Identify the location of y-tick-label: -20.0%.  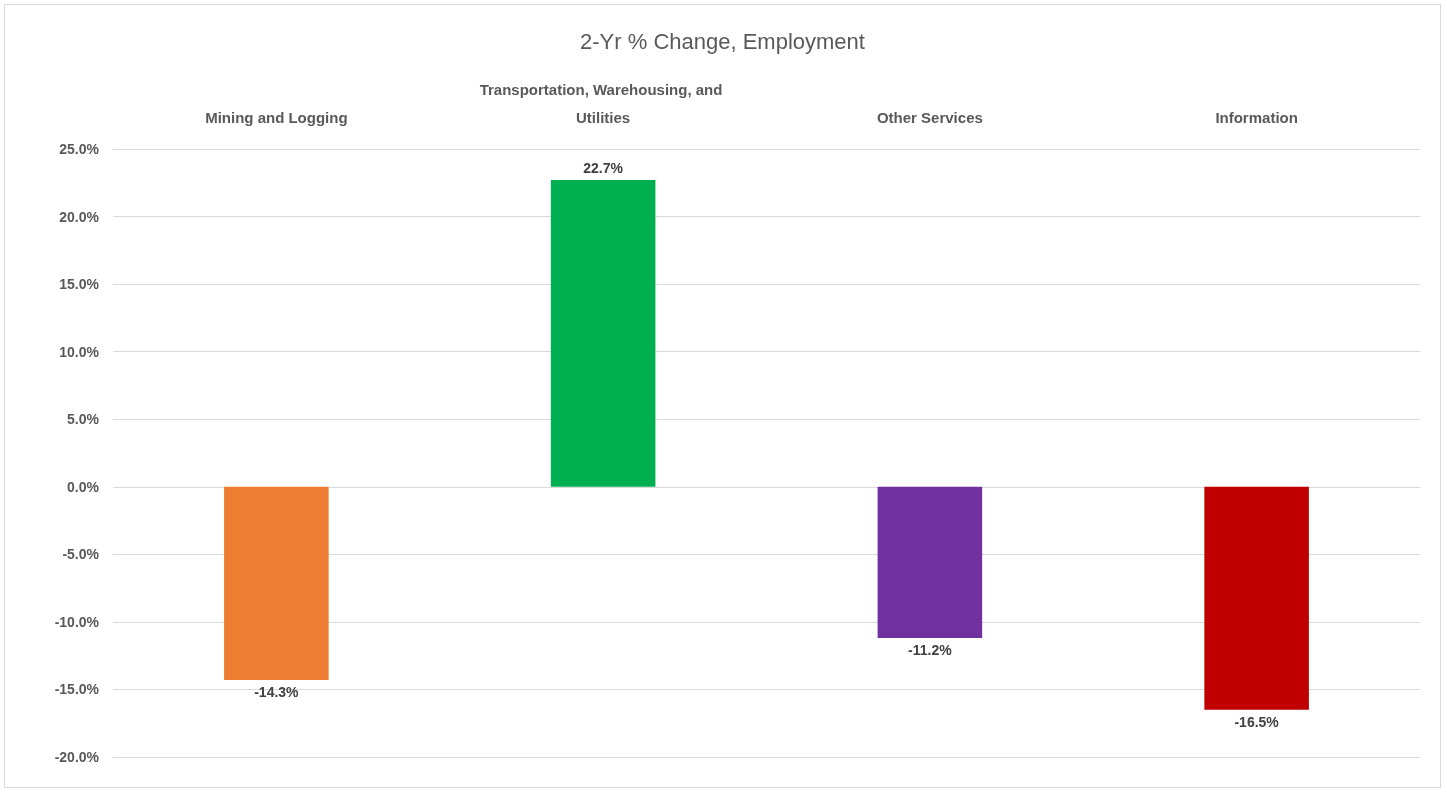
(77, 757).